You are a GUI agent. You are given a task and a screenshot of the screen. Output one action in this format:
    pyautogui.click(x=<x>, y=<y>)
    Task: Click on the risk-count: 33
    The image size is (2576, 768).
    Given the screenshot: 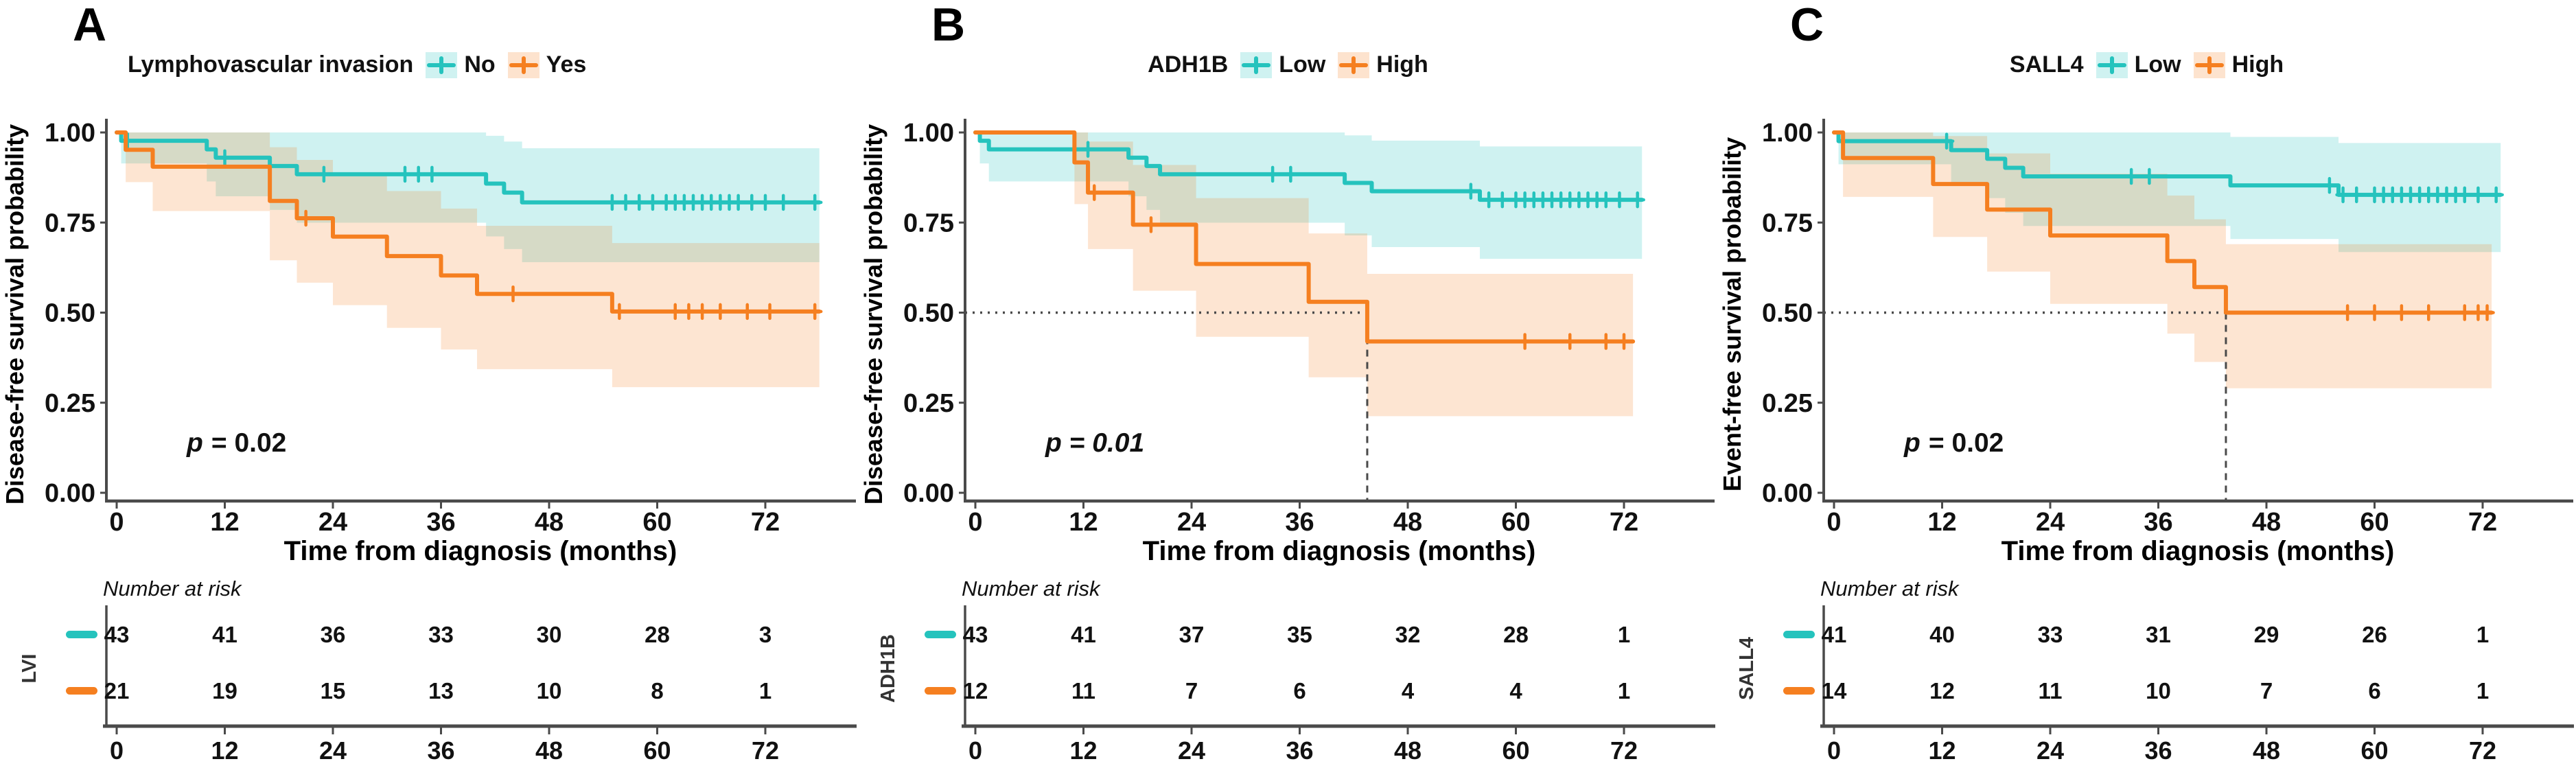 What is the action you would take?
    pyautogui.click(x=441, y=634)
    